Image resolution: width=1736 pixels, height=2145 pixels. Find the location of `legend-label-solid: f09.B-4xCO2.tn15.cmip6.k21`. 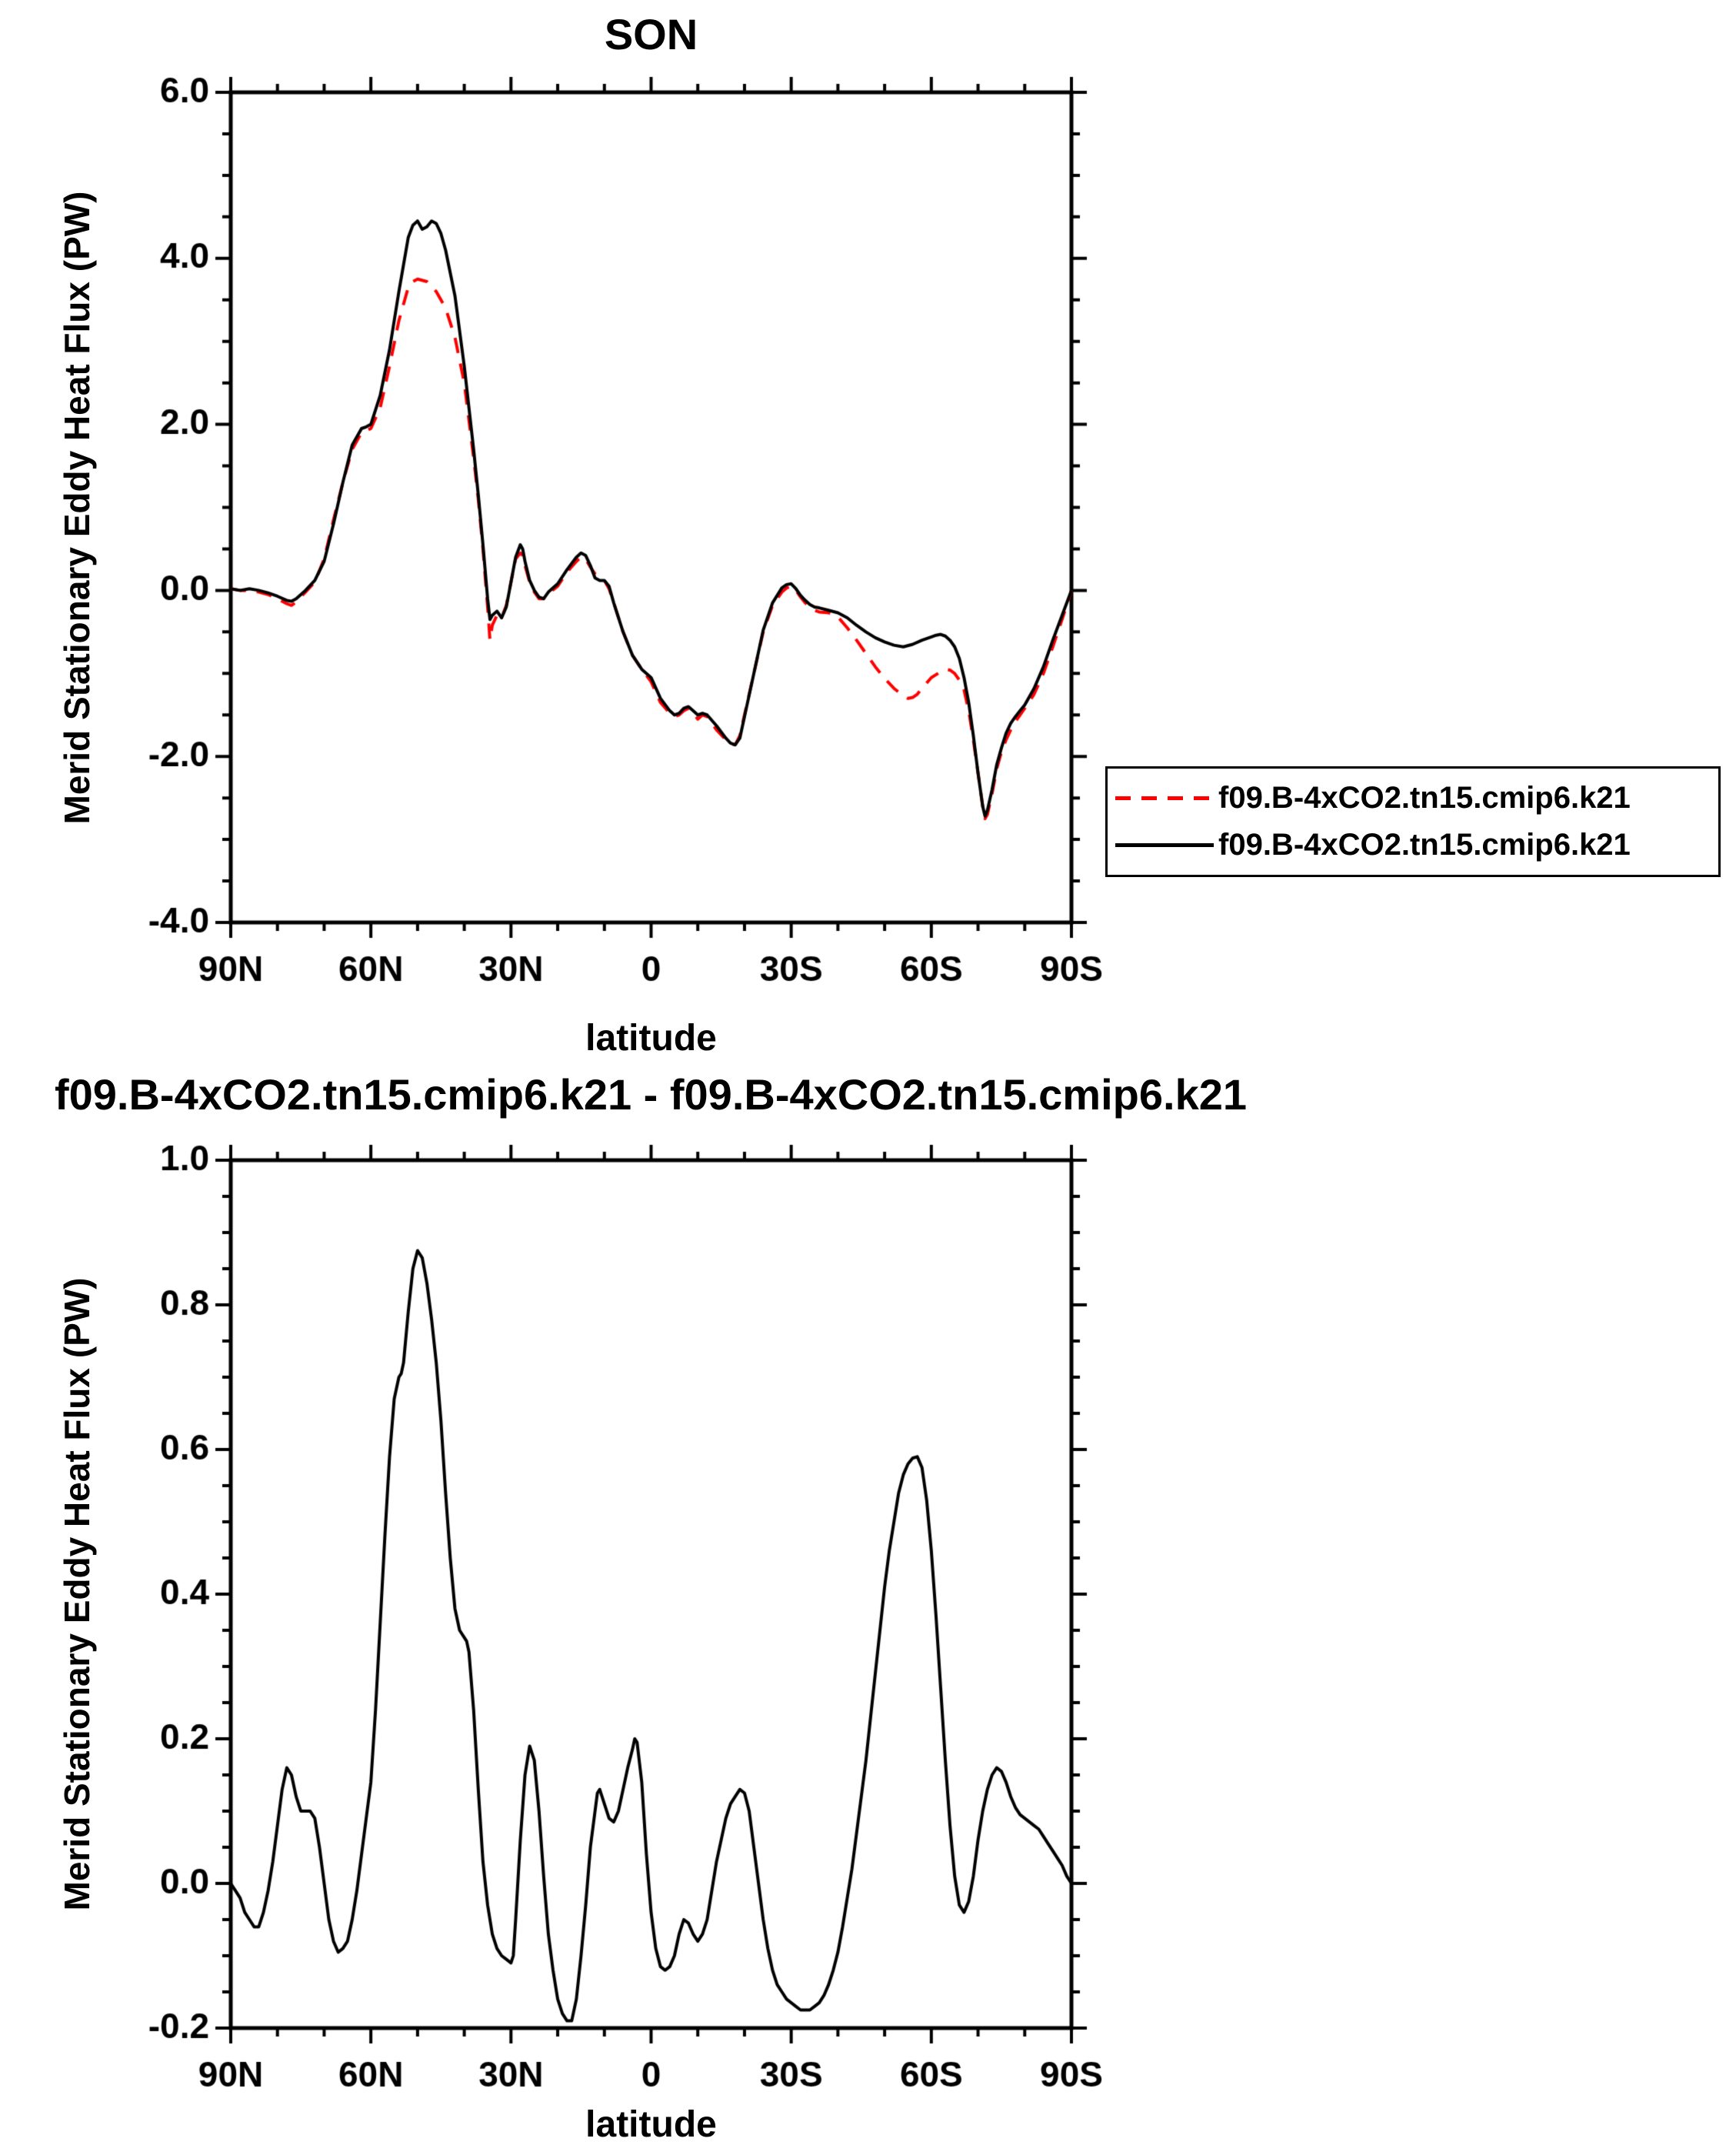

legend-label-solid: f09.B-4xCO2.tn15.cmip6.k21 is located at coordinates (1424, 845).